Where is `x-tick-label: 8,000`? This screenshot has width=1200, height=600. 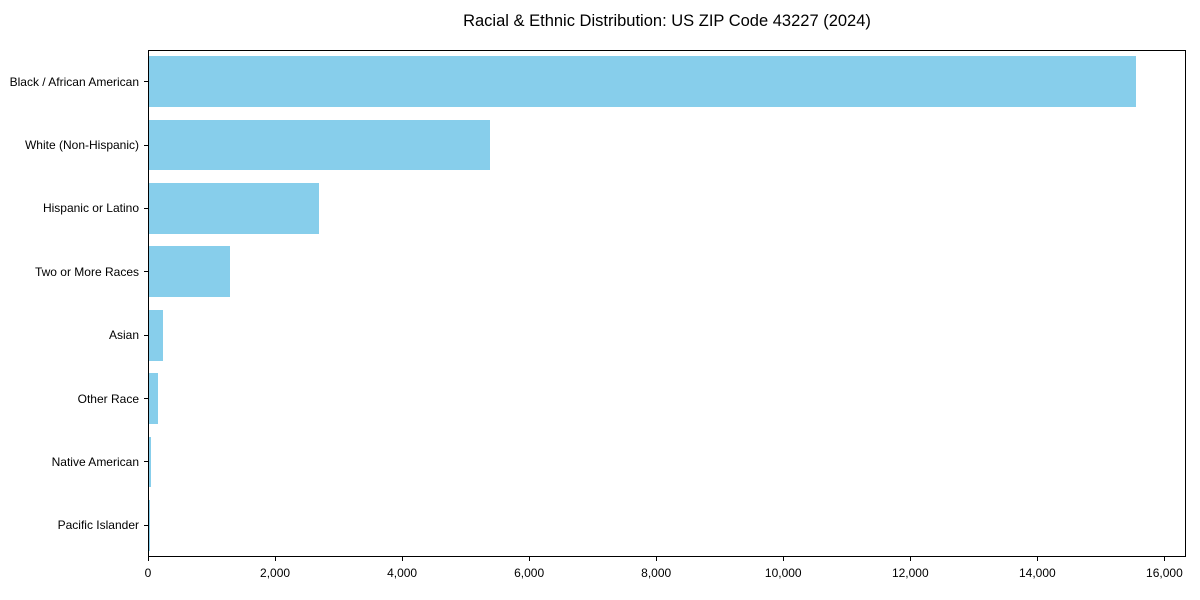 x-tick-label: 8,000 is located at coordinates (656, 573).